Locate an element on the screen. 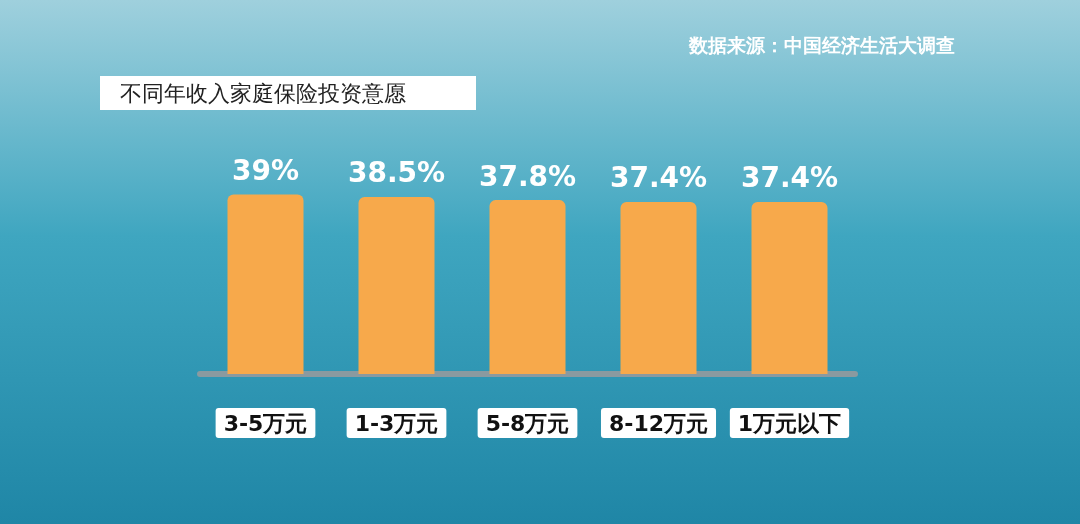 The image size is (1080, 524). data-label: 38.5% is located at coordinates (396, 173).